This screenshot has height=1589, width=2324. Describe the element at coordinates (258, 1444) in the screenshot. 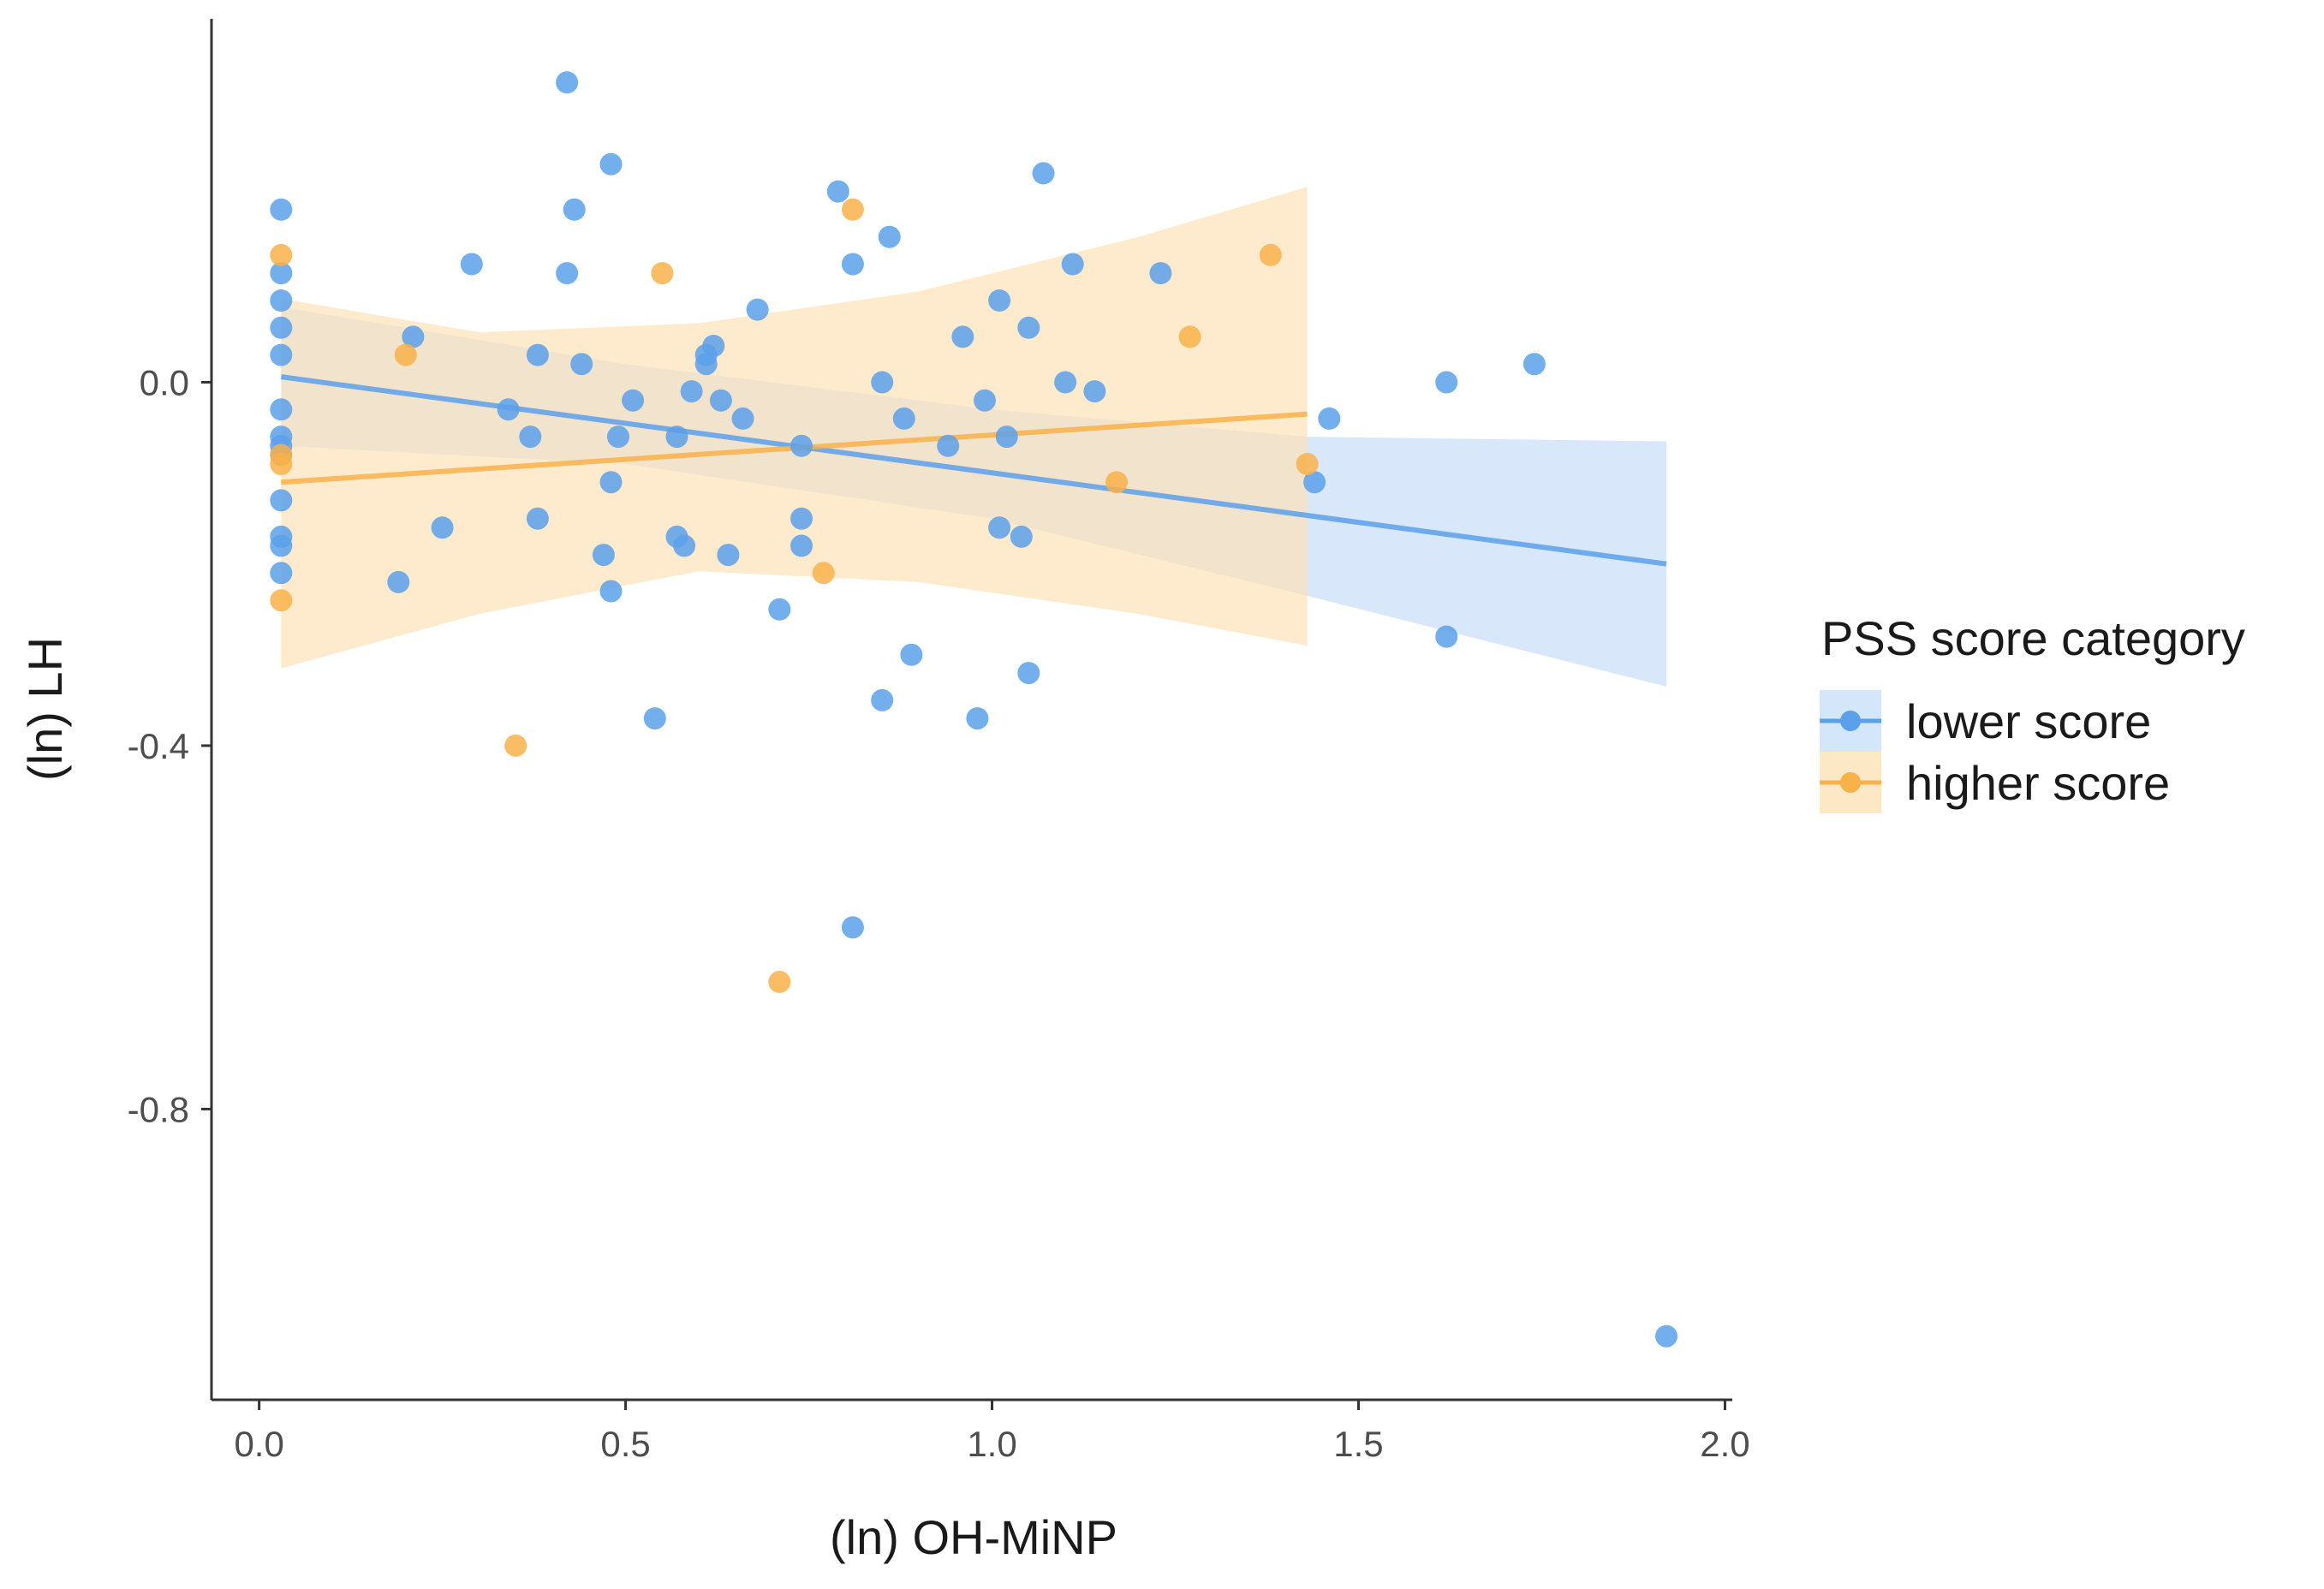

I see `x-tick-label: 0.0` at that location.